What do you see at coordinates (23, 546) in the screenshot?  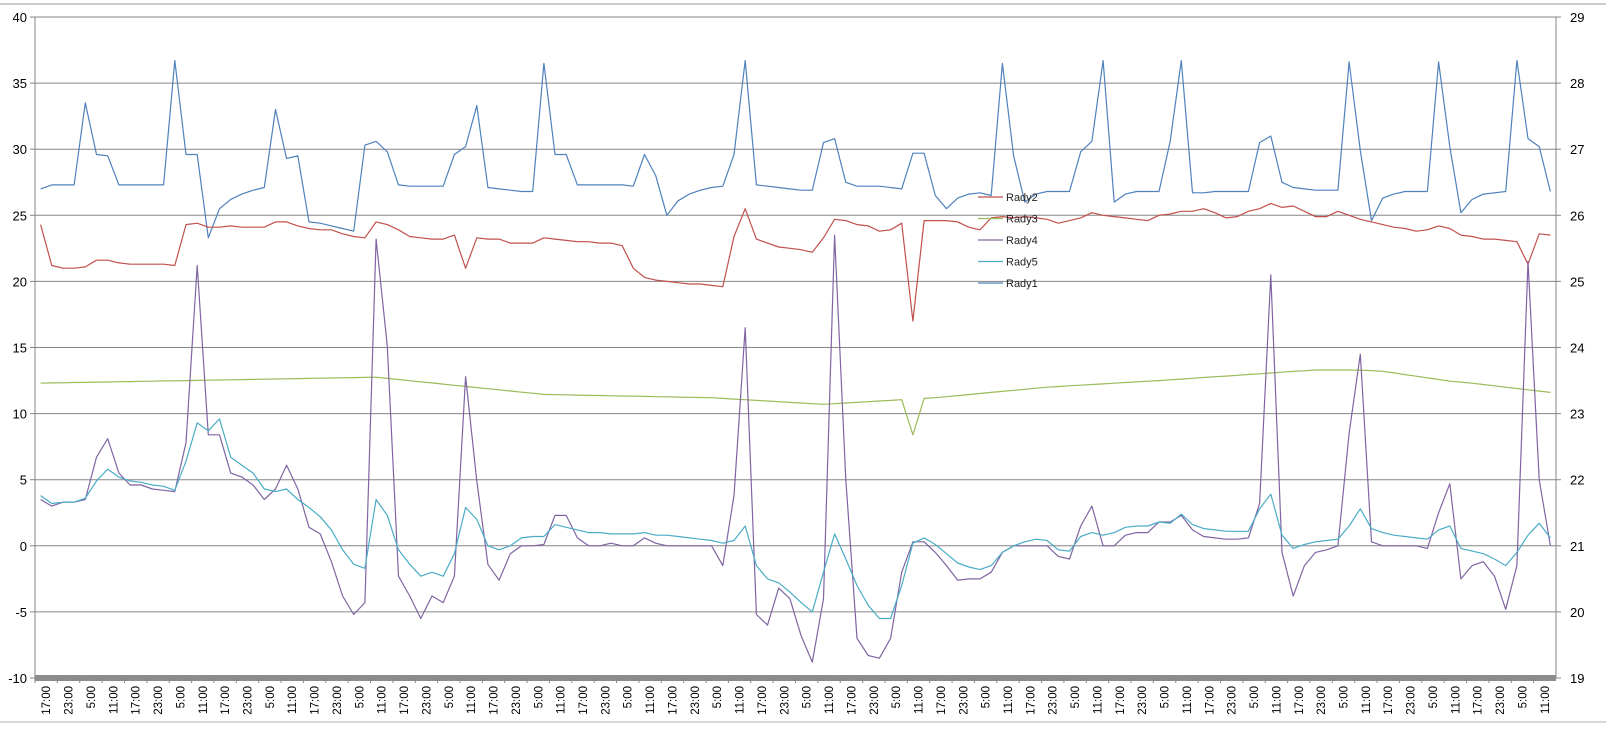 I see `y-tick-label: 0` at bounding box center [23, 546].